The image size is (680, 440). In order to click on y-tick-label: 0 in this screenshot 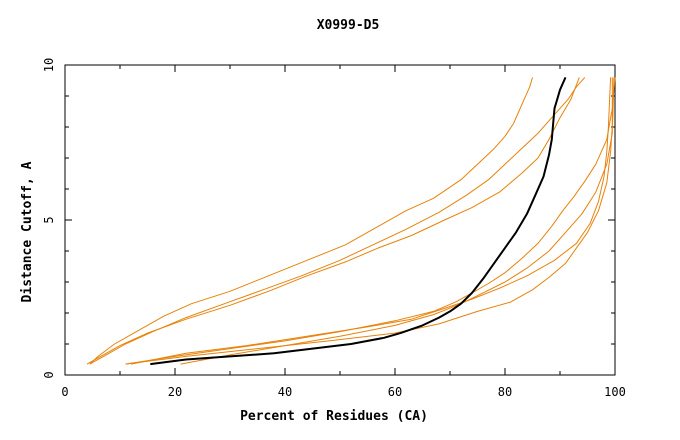, I will do `click(49, 374)`.